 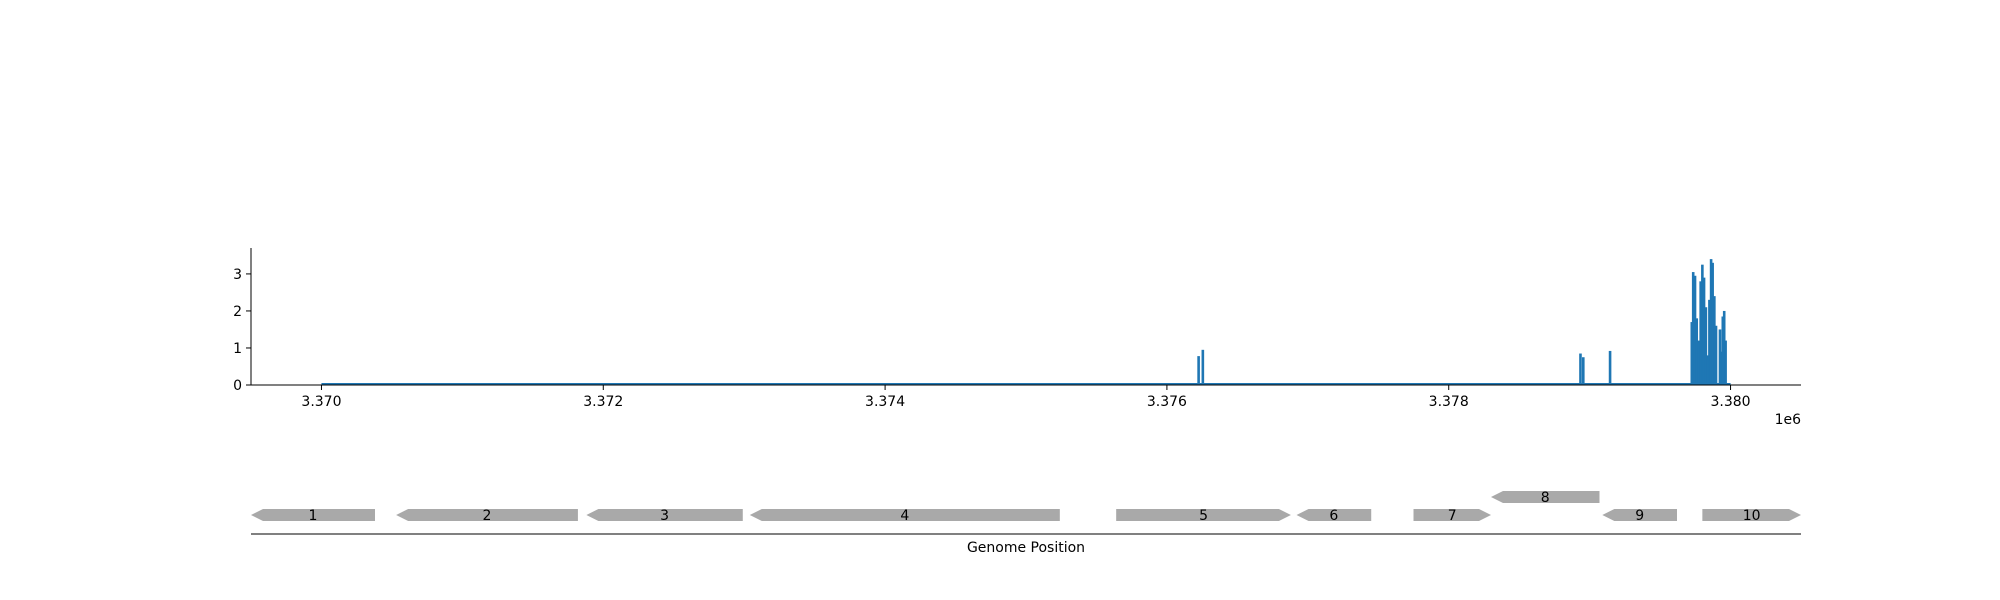 I want to click on gene-label: 10, so click(x=1752, y=516).